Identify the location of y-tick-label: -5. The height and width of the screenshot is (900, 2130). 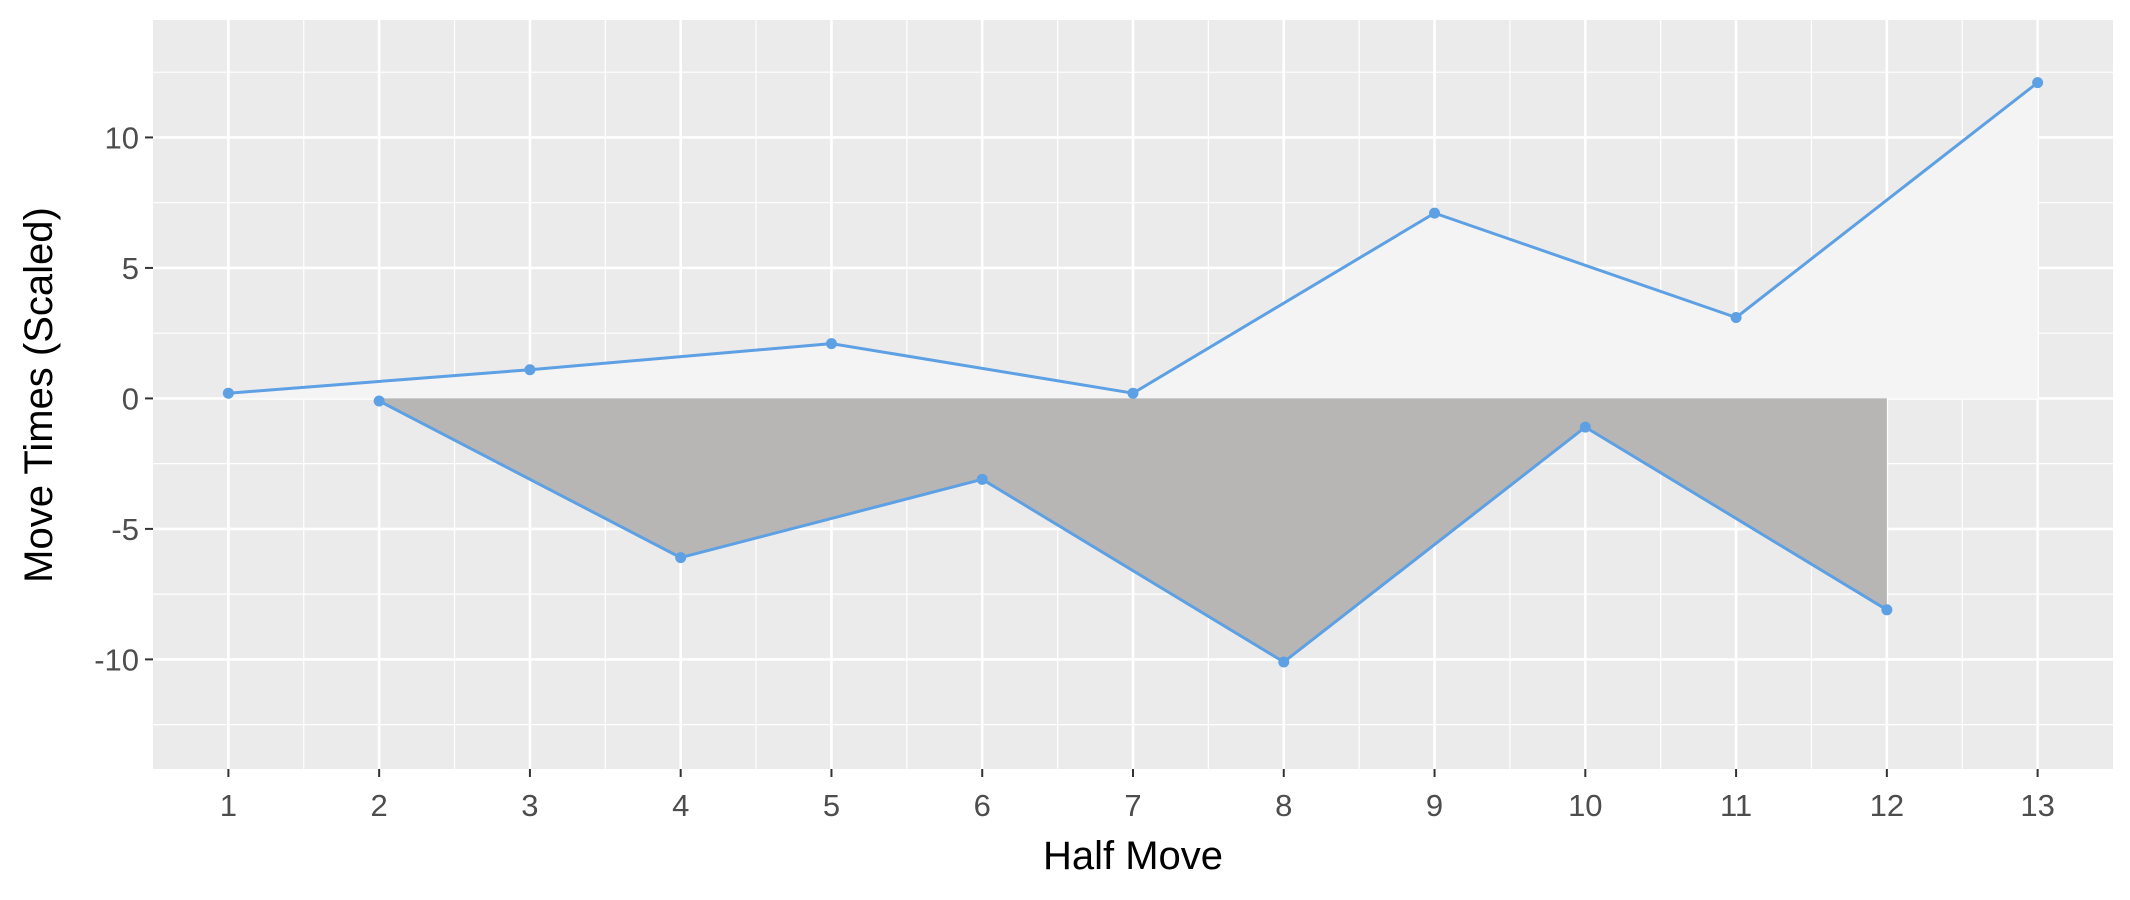
(125, 529).